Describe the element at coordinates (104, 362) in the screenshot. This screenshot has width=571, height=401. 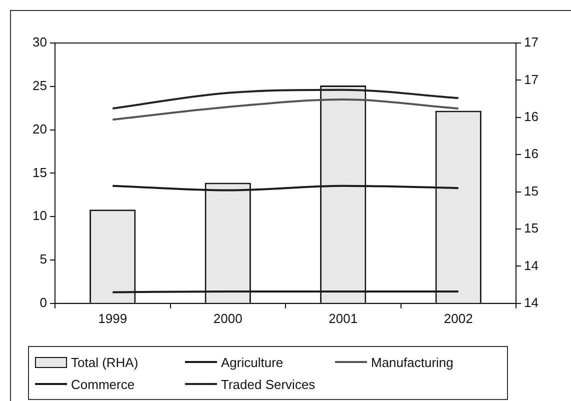
I see `legend-label: Total (RHA)` at that location.